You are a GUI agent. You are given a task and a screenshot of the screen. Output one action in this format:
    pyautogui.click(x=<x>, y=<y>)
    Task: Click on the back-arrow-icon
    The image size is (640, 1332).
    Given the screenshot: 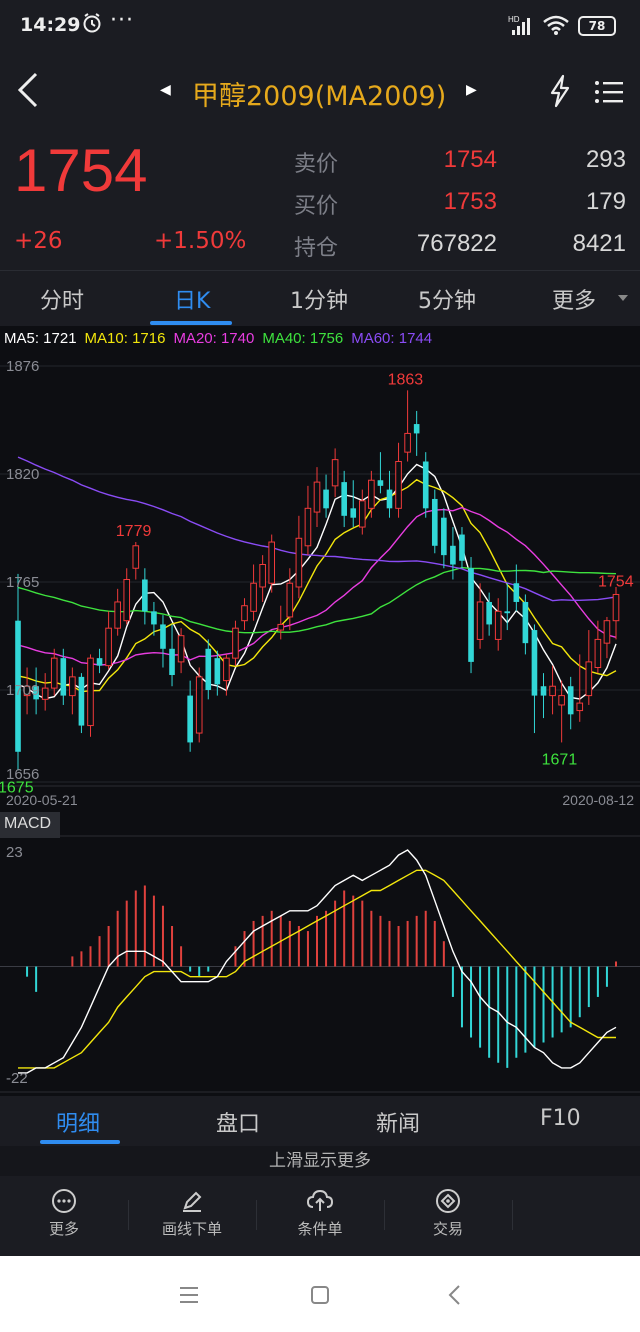 What is the action you would take?
    pyautogui.click(x=29, y=90)
    